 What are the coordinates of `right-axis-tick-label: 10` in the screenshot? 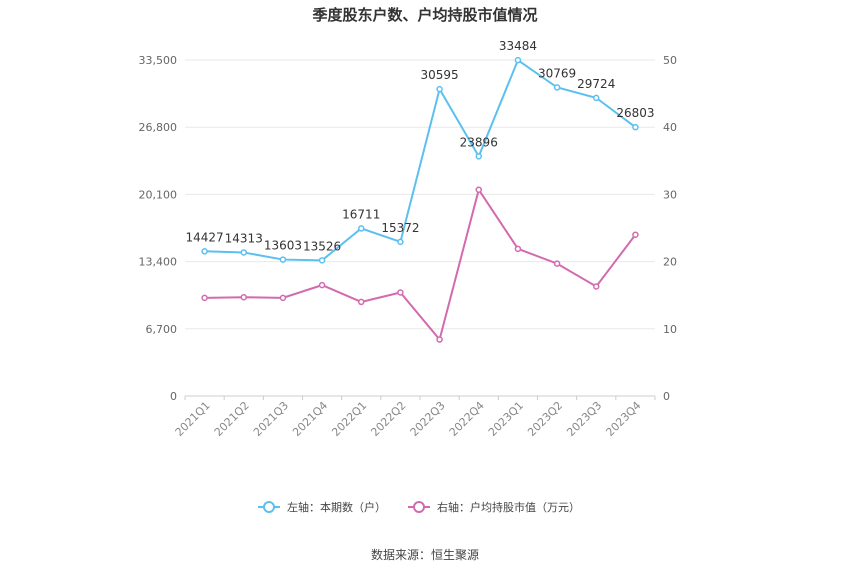 It's located at (670, 329).